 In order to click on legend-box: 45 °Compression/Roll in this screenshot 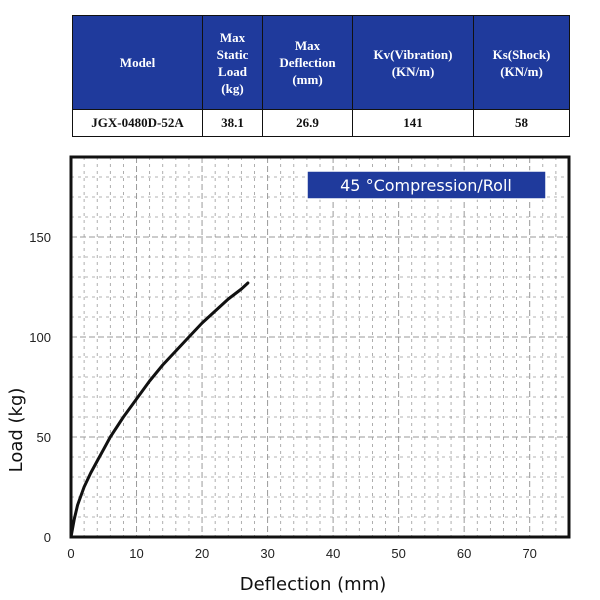, I will do `click(426, 185)`.